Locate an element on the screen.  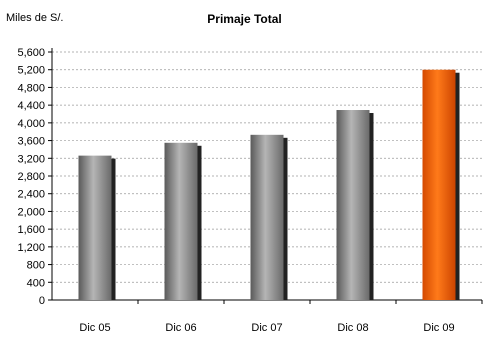
x-tick-label: Dic 06 is located at coordinates (180, 328).